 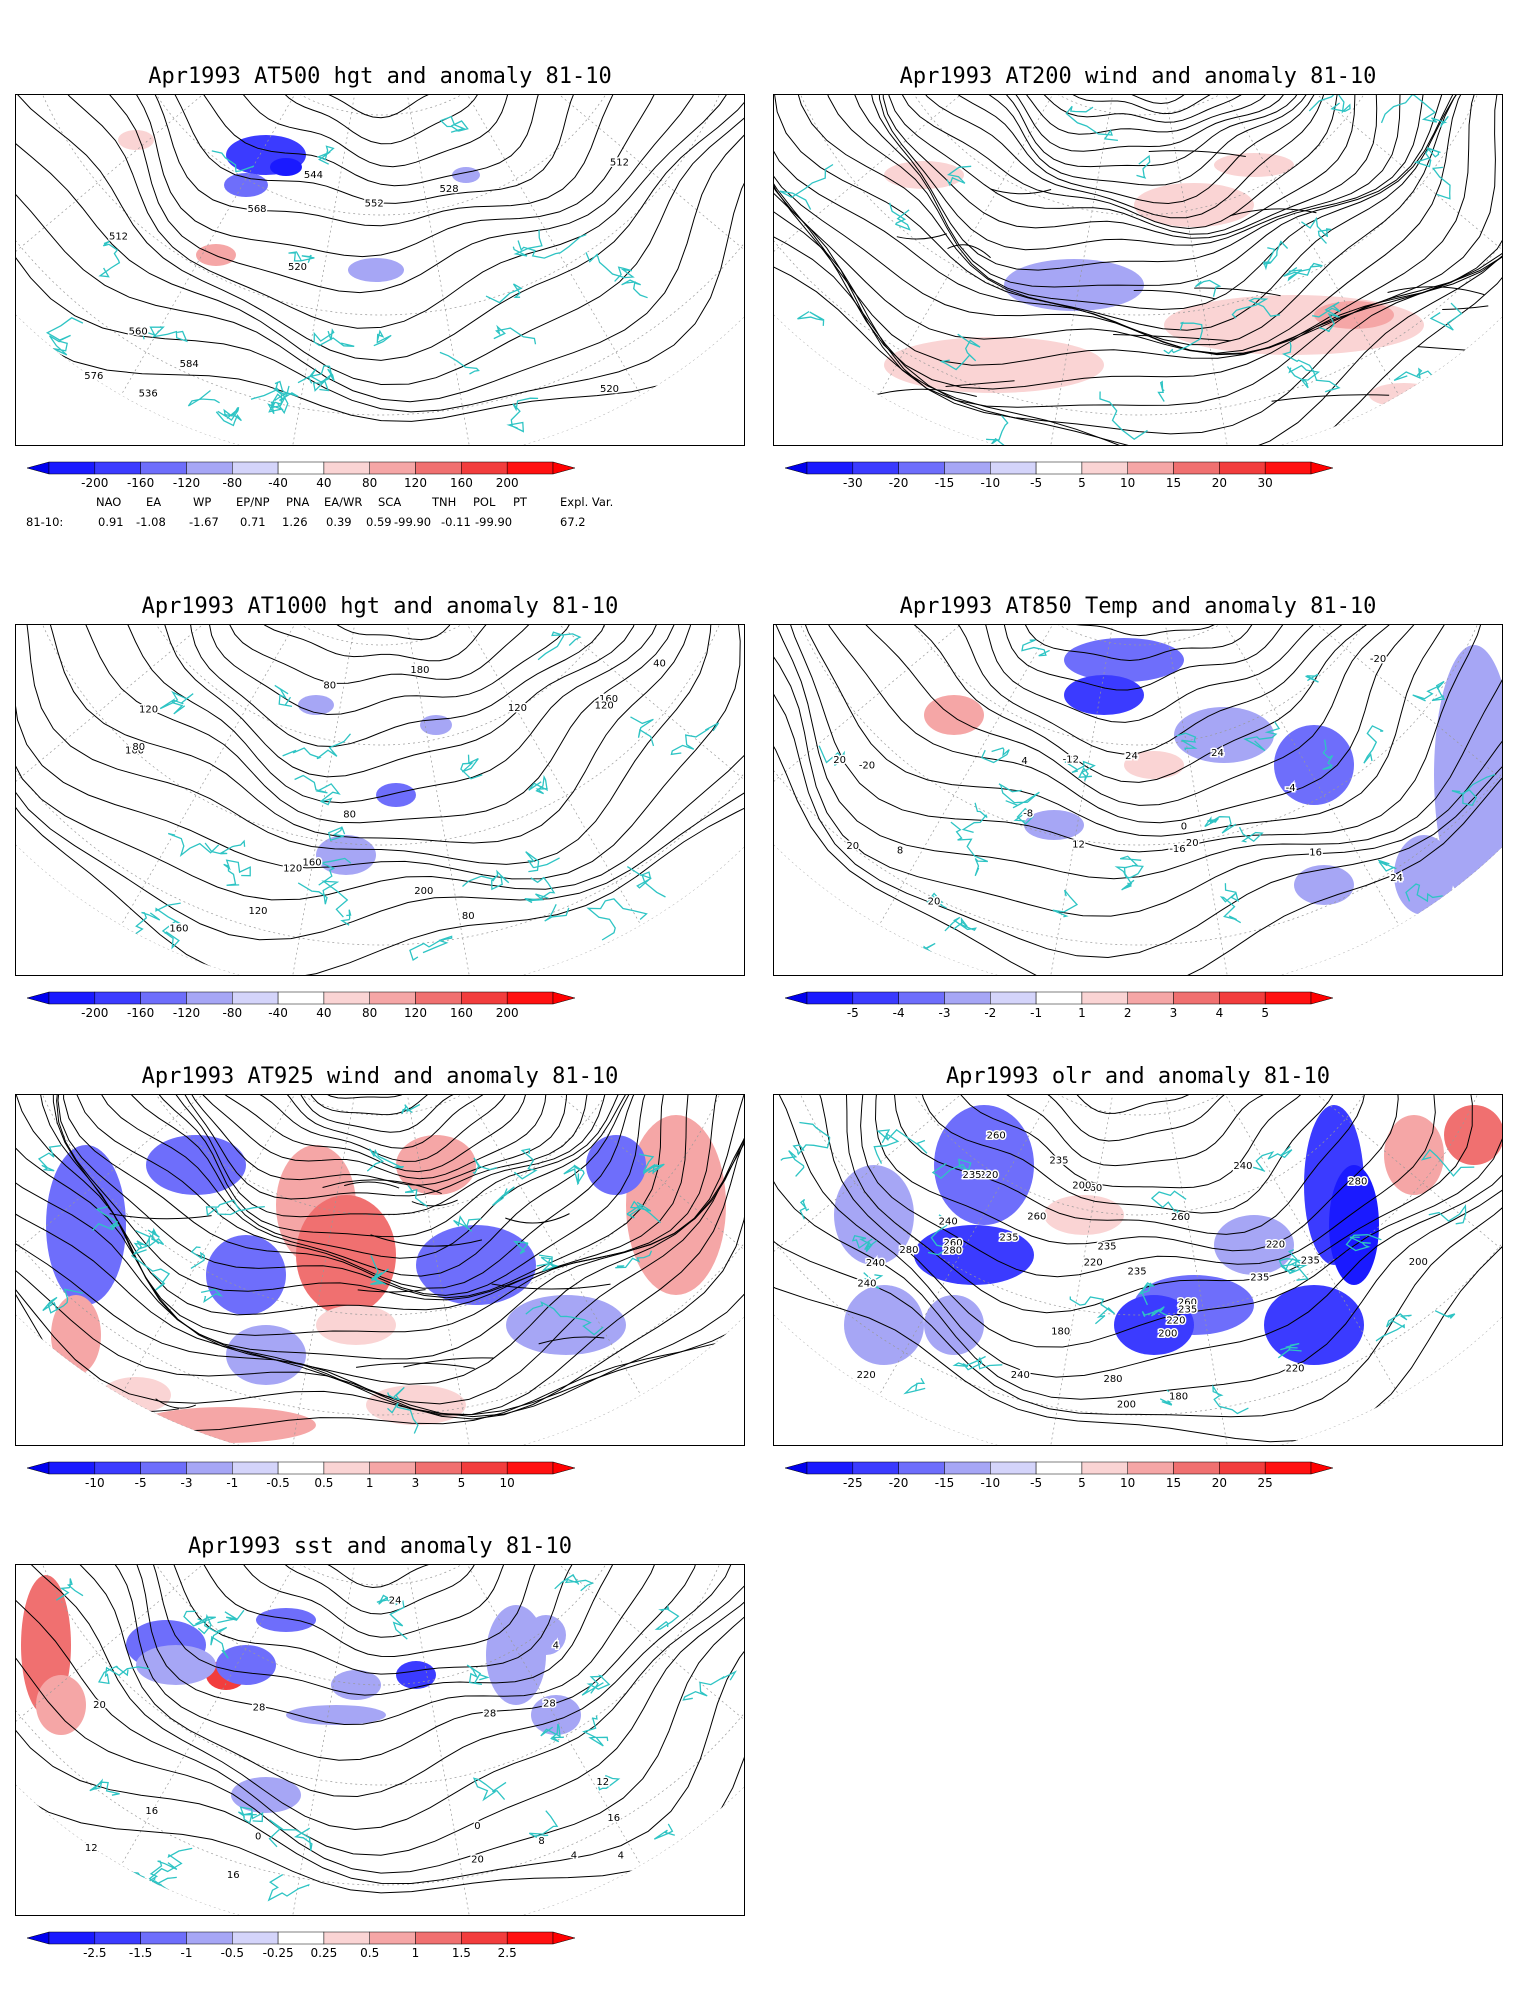 What do you see at coordinates (343, 502) in the screenshot?
I see `index-header: EA/WR` at bounding box center [343, 502].